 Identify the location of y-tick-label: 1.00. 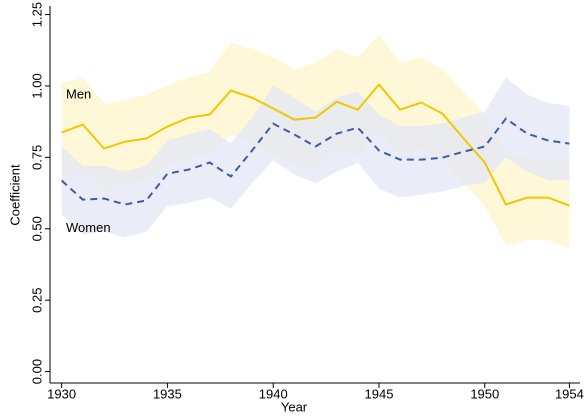
(36, 85).